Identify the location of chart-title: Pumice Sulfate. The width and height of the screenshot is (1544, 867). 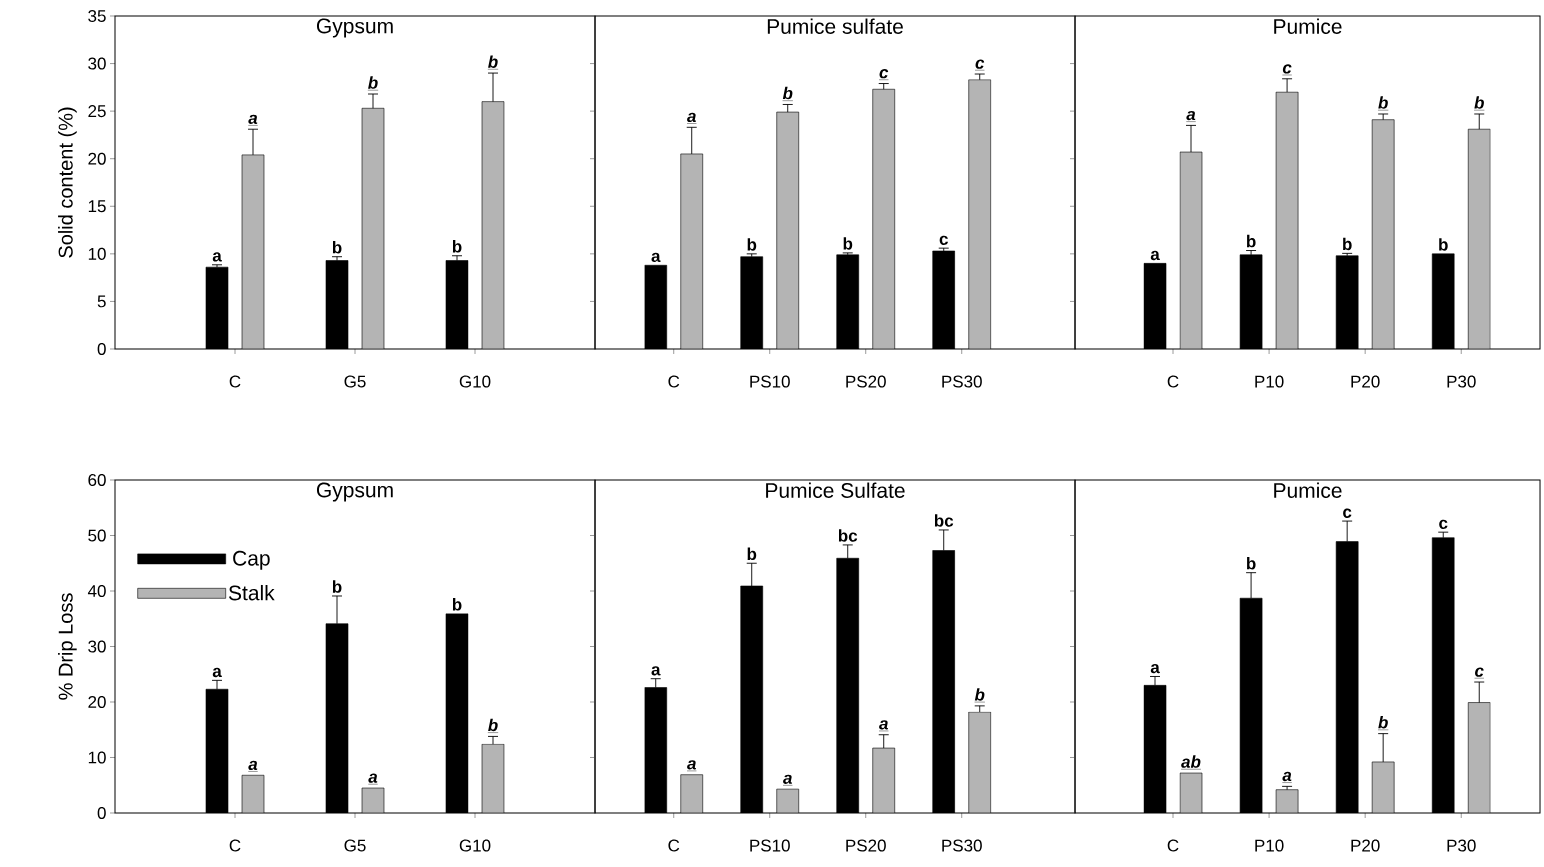
(835, 490).